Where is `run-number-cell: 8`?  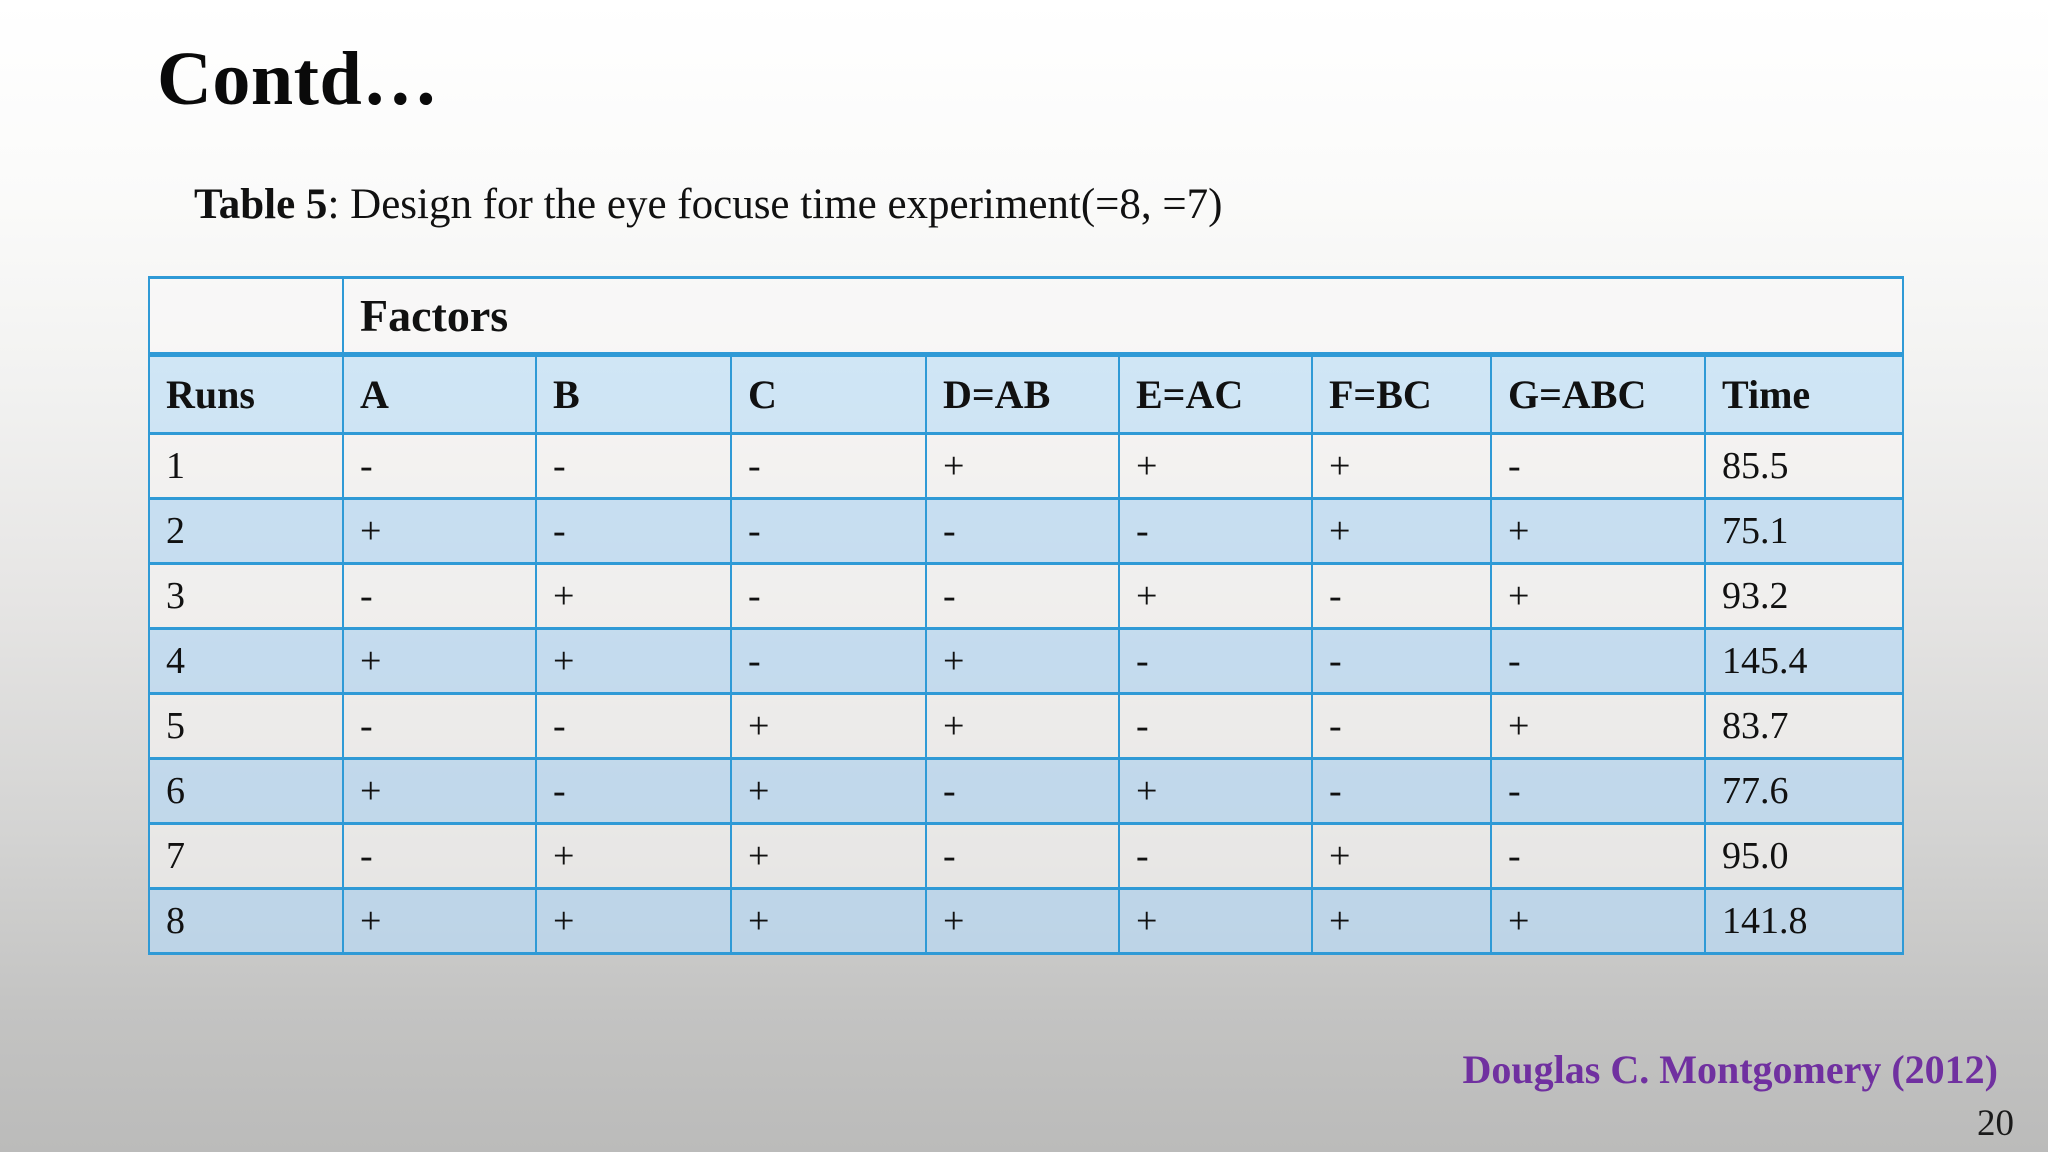 run-number-cell: 8 is located at coordinates (246, 921).